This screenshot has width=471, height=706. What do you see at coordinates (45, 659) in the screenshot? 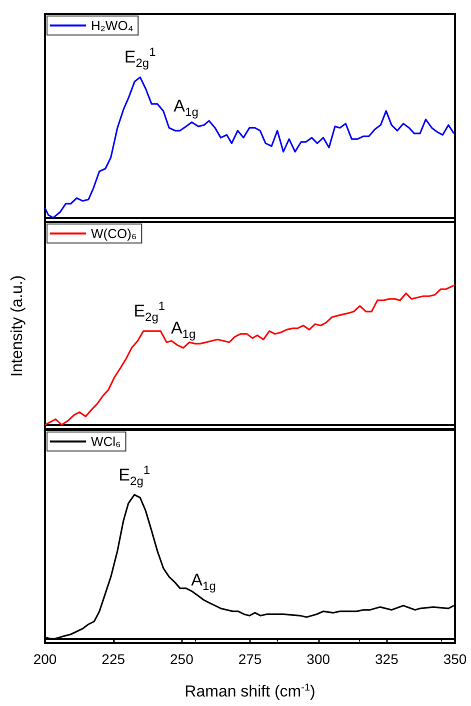
I see `x-tick-label: 200` at bounding box center [45, 659].